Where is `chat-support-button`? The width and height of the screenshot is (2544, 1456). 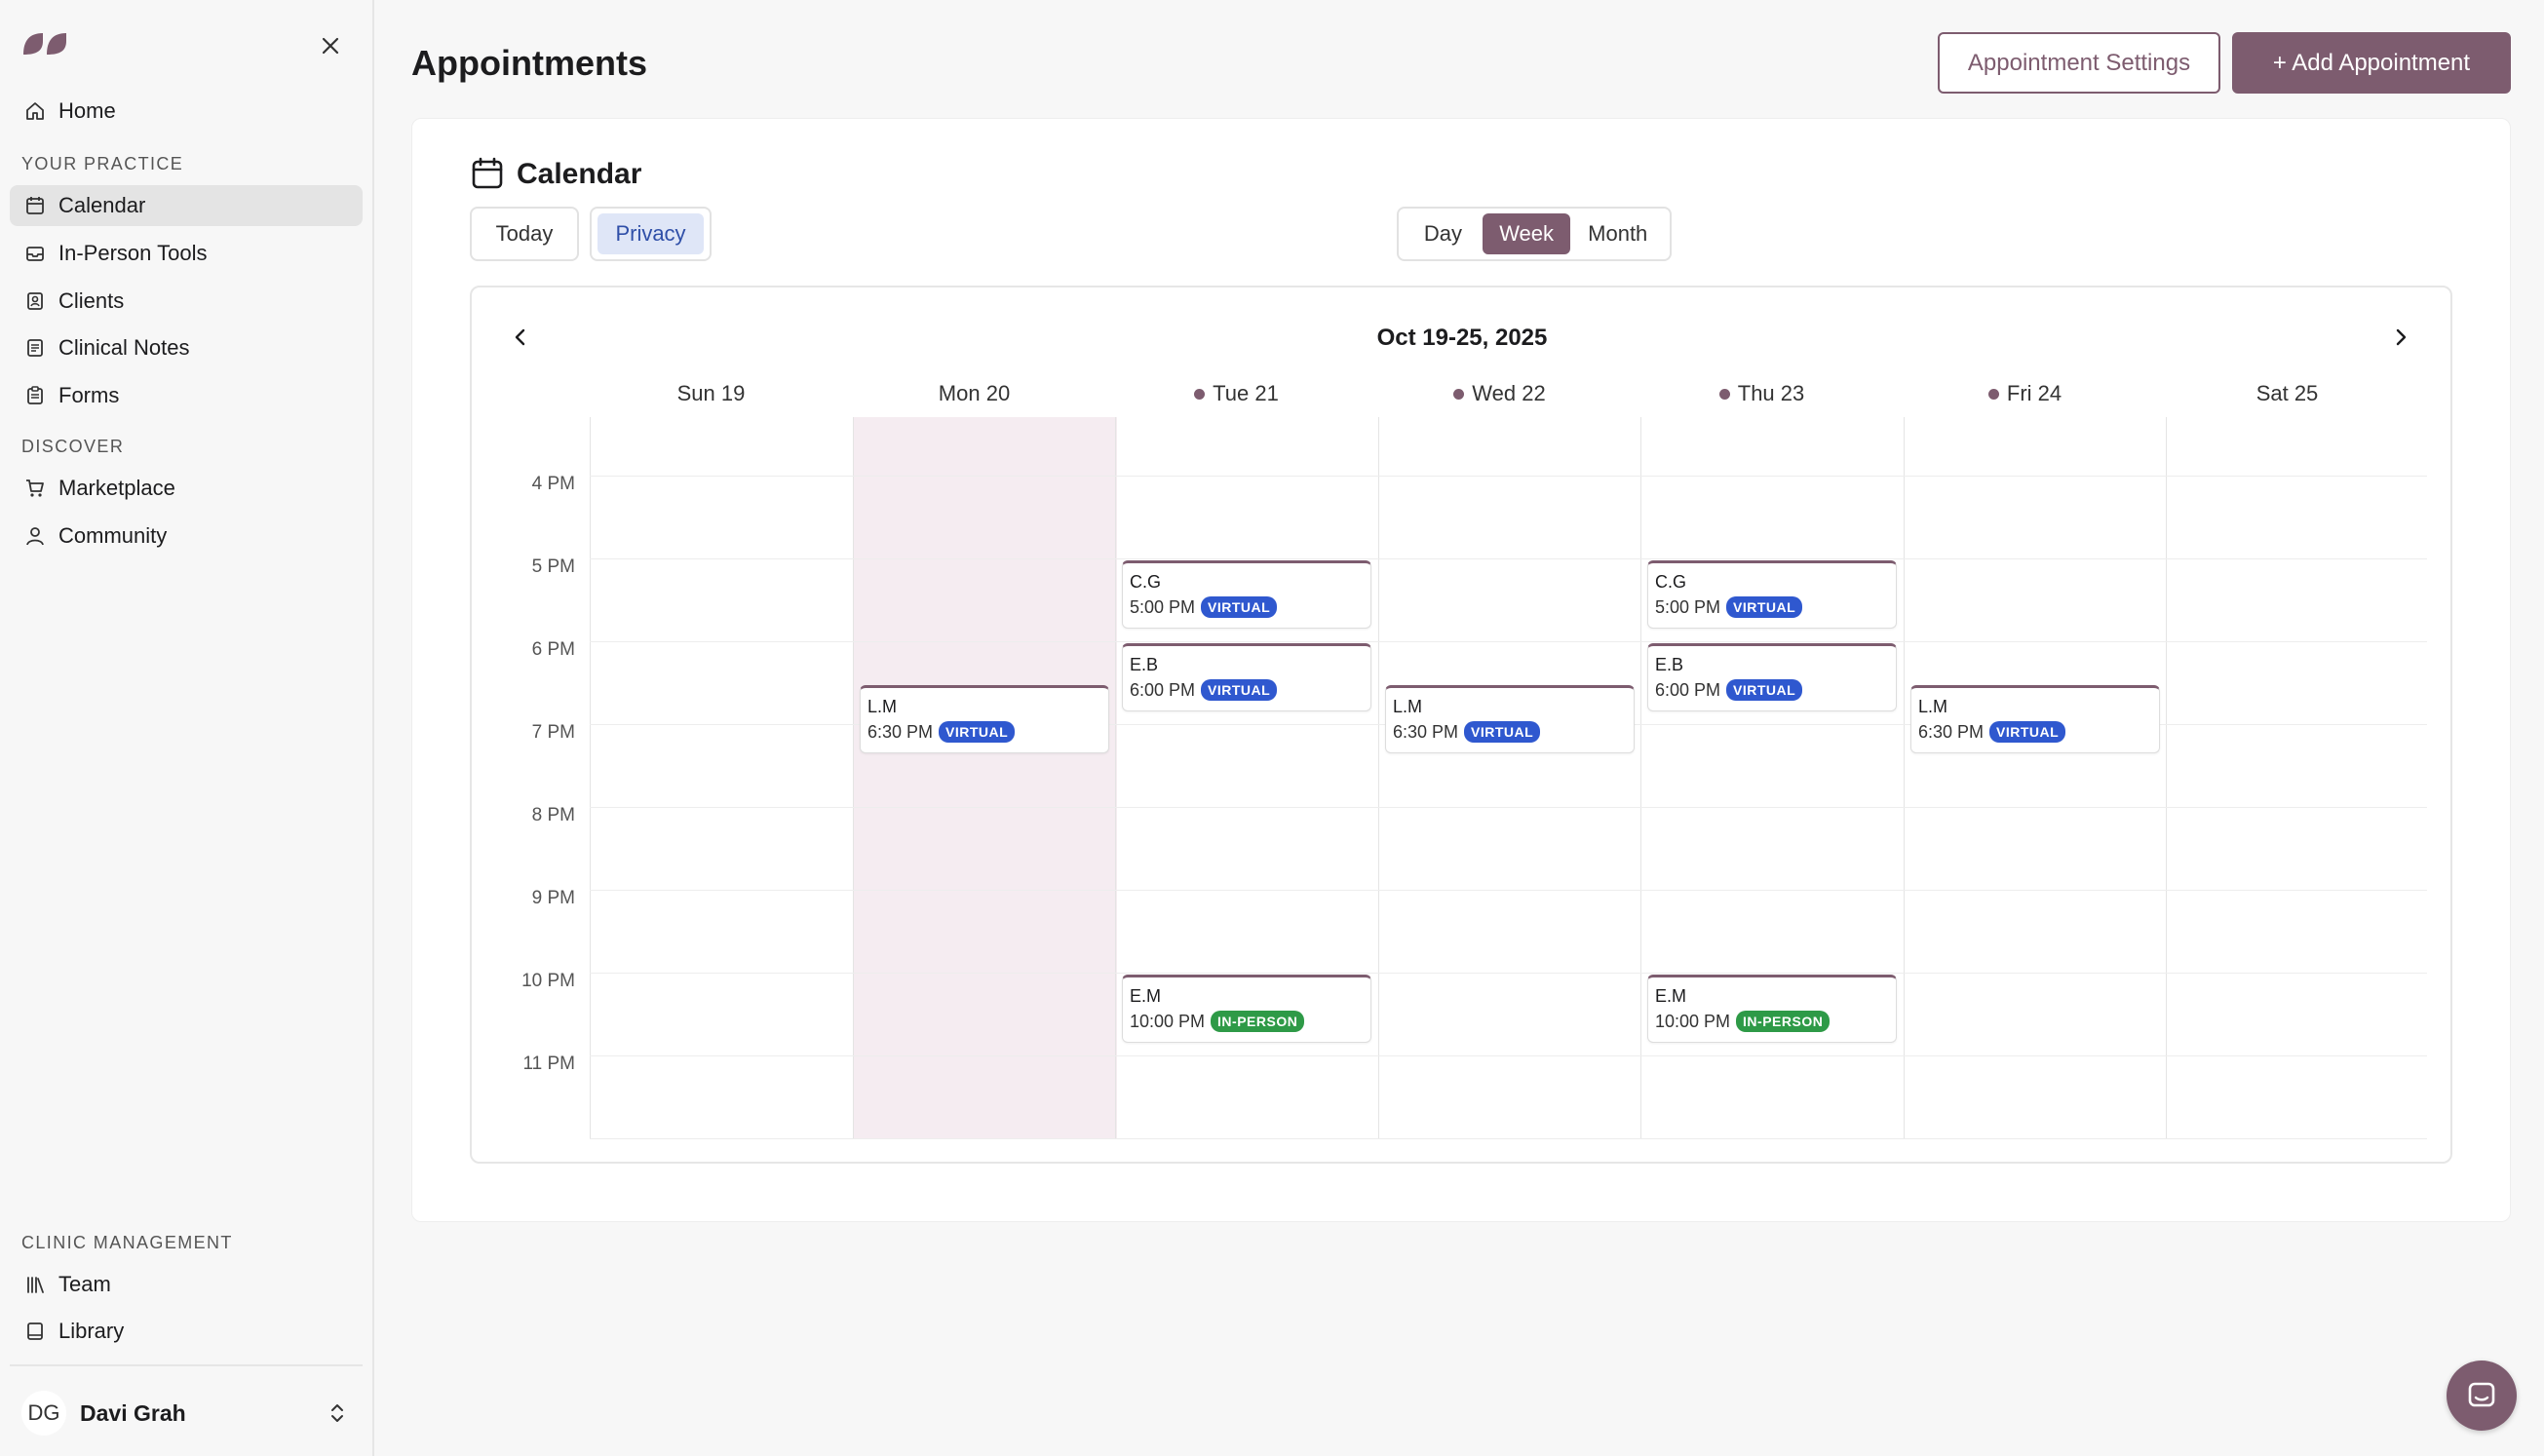
chat-support-button is located at coordinates (2482, 1395).